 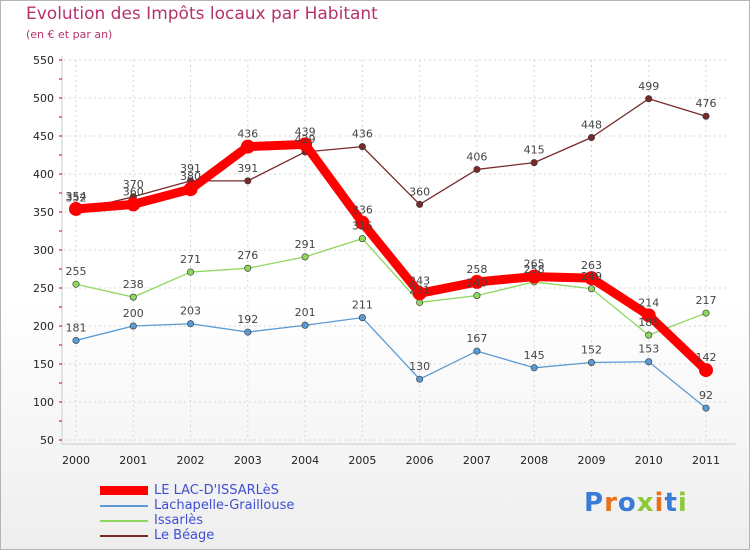 What do you see at coordinates (706, 103) in the screenshot?
I see `data-label: 476` at bounding box center [706, 103].